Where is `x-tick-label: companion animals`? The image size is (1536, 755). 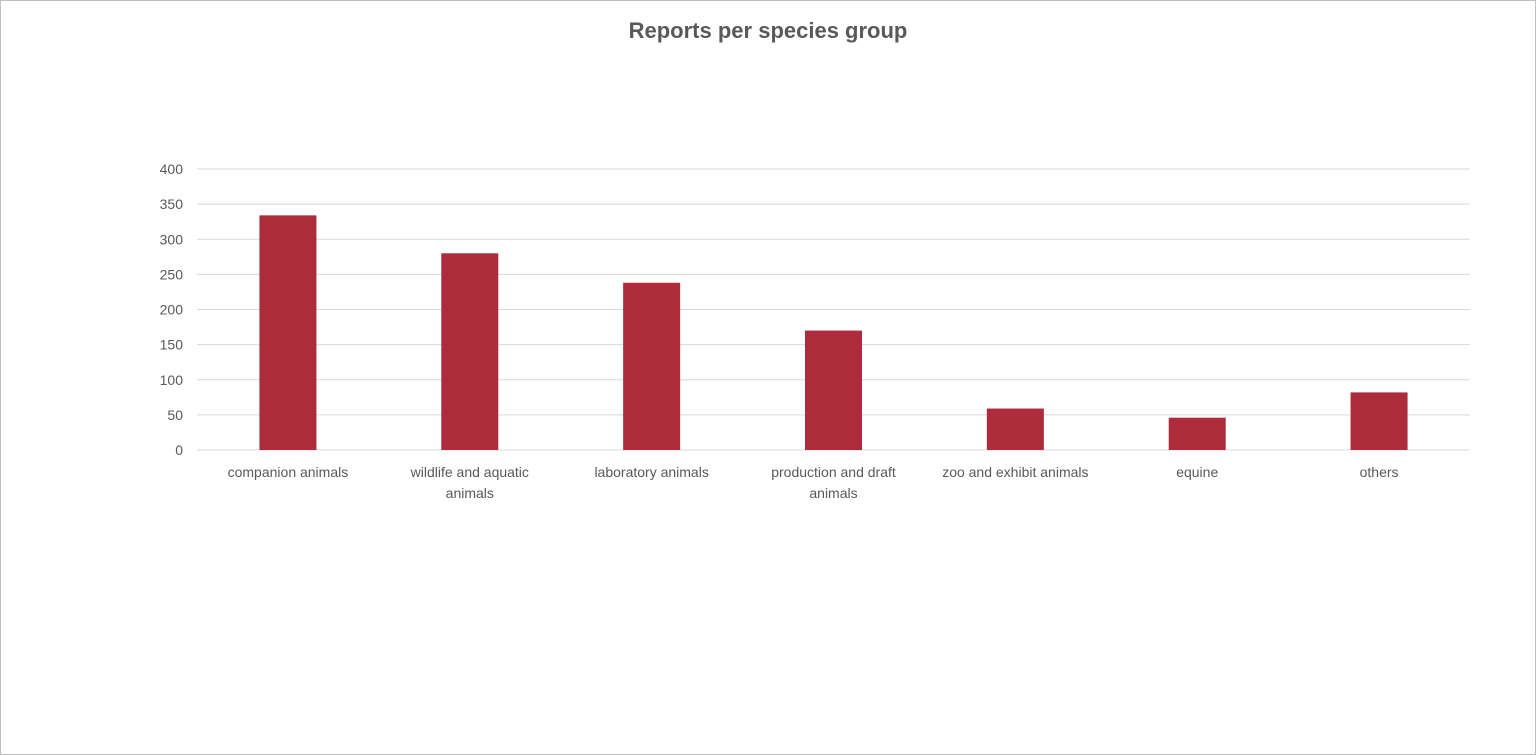
x-tick-label: companion animals is located at coordinates (288, 472).